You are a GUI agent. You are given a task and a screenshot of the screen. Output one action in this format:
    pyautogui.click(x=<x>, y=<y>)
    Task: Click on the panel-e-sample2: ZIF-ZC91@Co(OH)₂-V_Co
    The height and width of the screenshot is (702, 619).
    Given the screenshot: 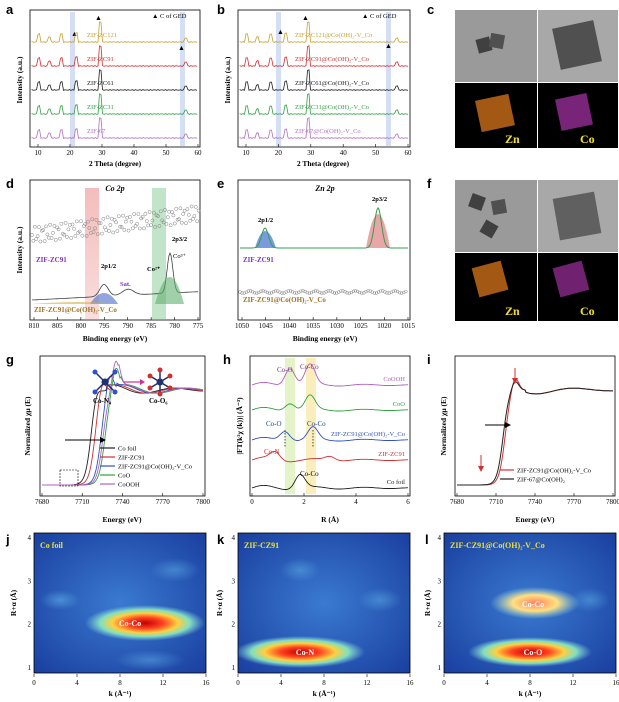 What is the action you would take?
    pyautogui.click(x=284, y=300)
    